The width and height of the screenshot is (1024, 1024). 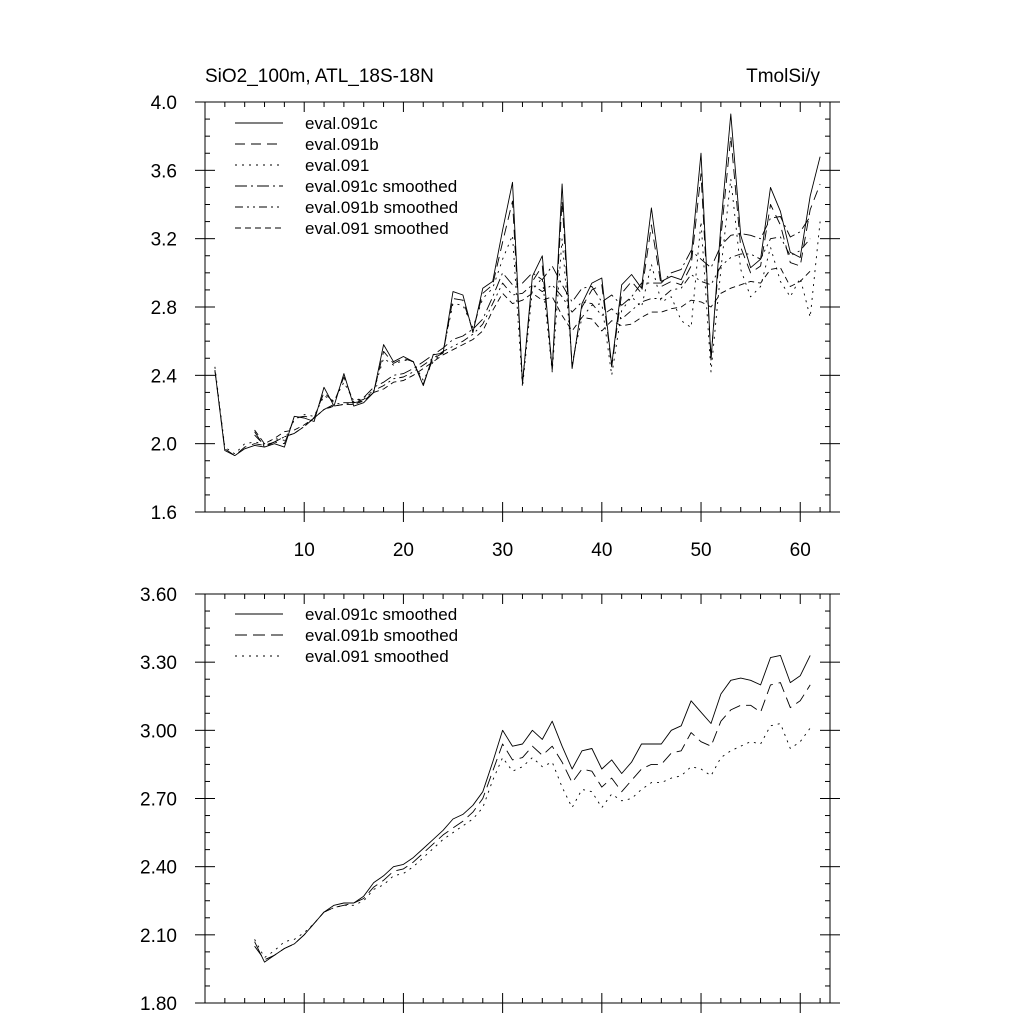 I want to click on y-tick-label: 2.70, so click(x=158, y=800).